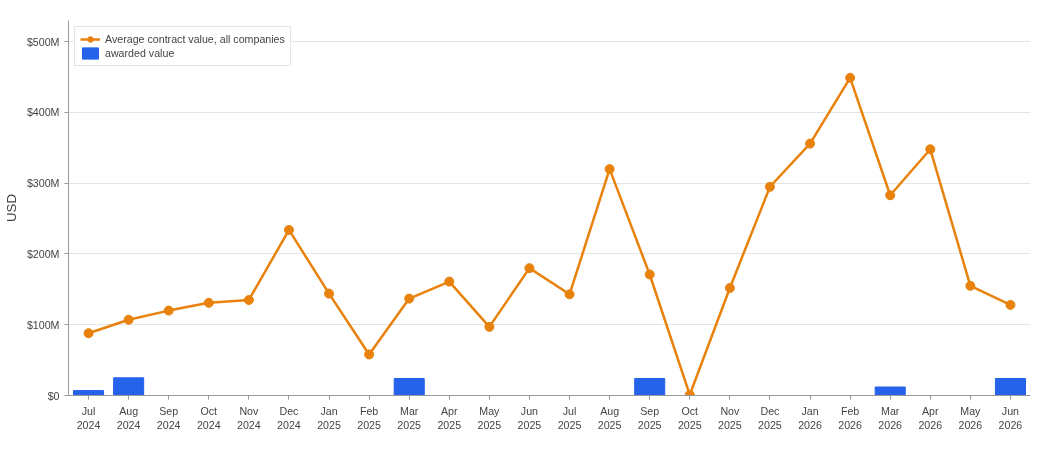  I want to click on x-tick-label: Aug 2024, so click(128, 417).